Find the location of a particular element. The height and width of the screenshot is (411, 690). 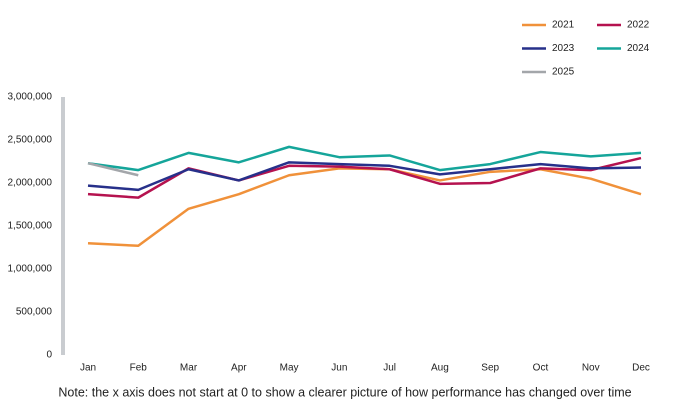

x-tick-label: Jan is located at coordinates (88, 368).